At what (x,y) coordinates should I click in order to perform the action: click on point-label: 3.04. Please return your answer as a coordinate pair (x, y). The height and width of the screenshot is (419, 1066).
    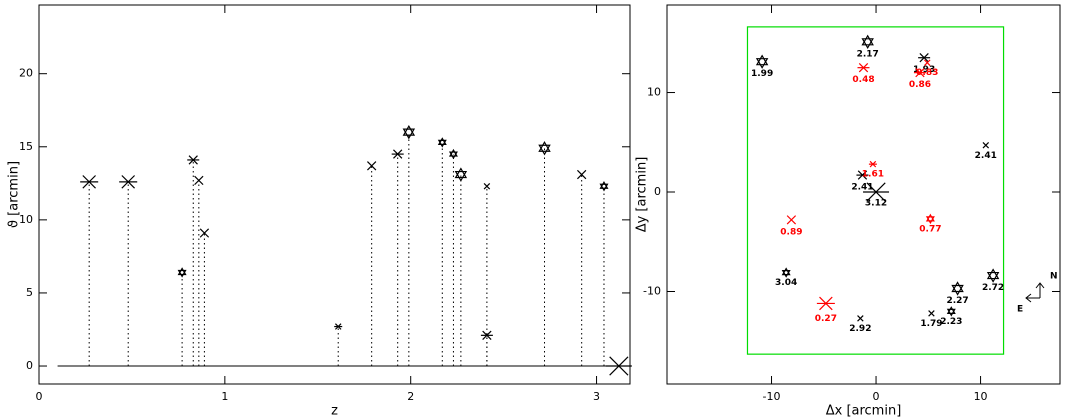
    Looking at the image, I should click on (786, 283).